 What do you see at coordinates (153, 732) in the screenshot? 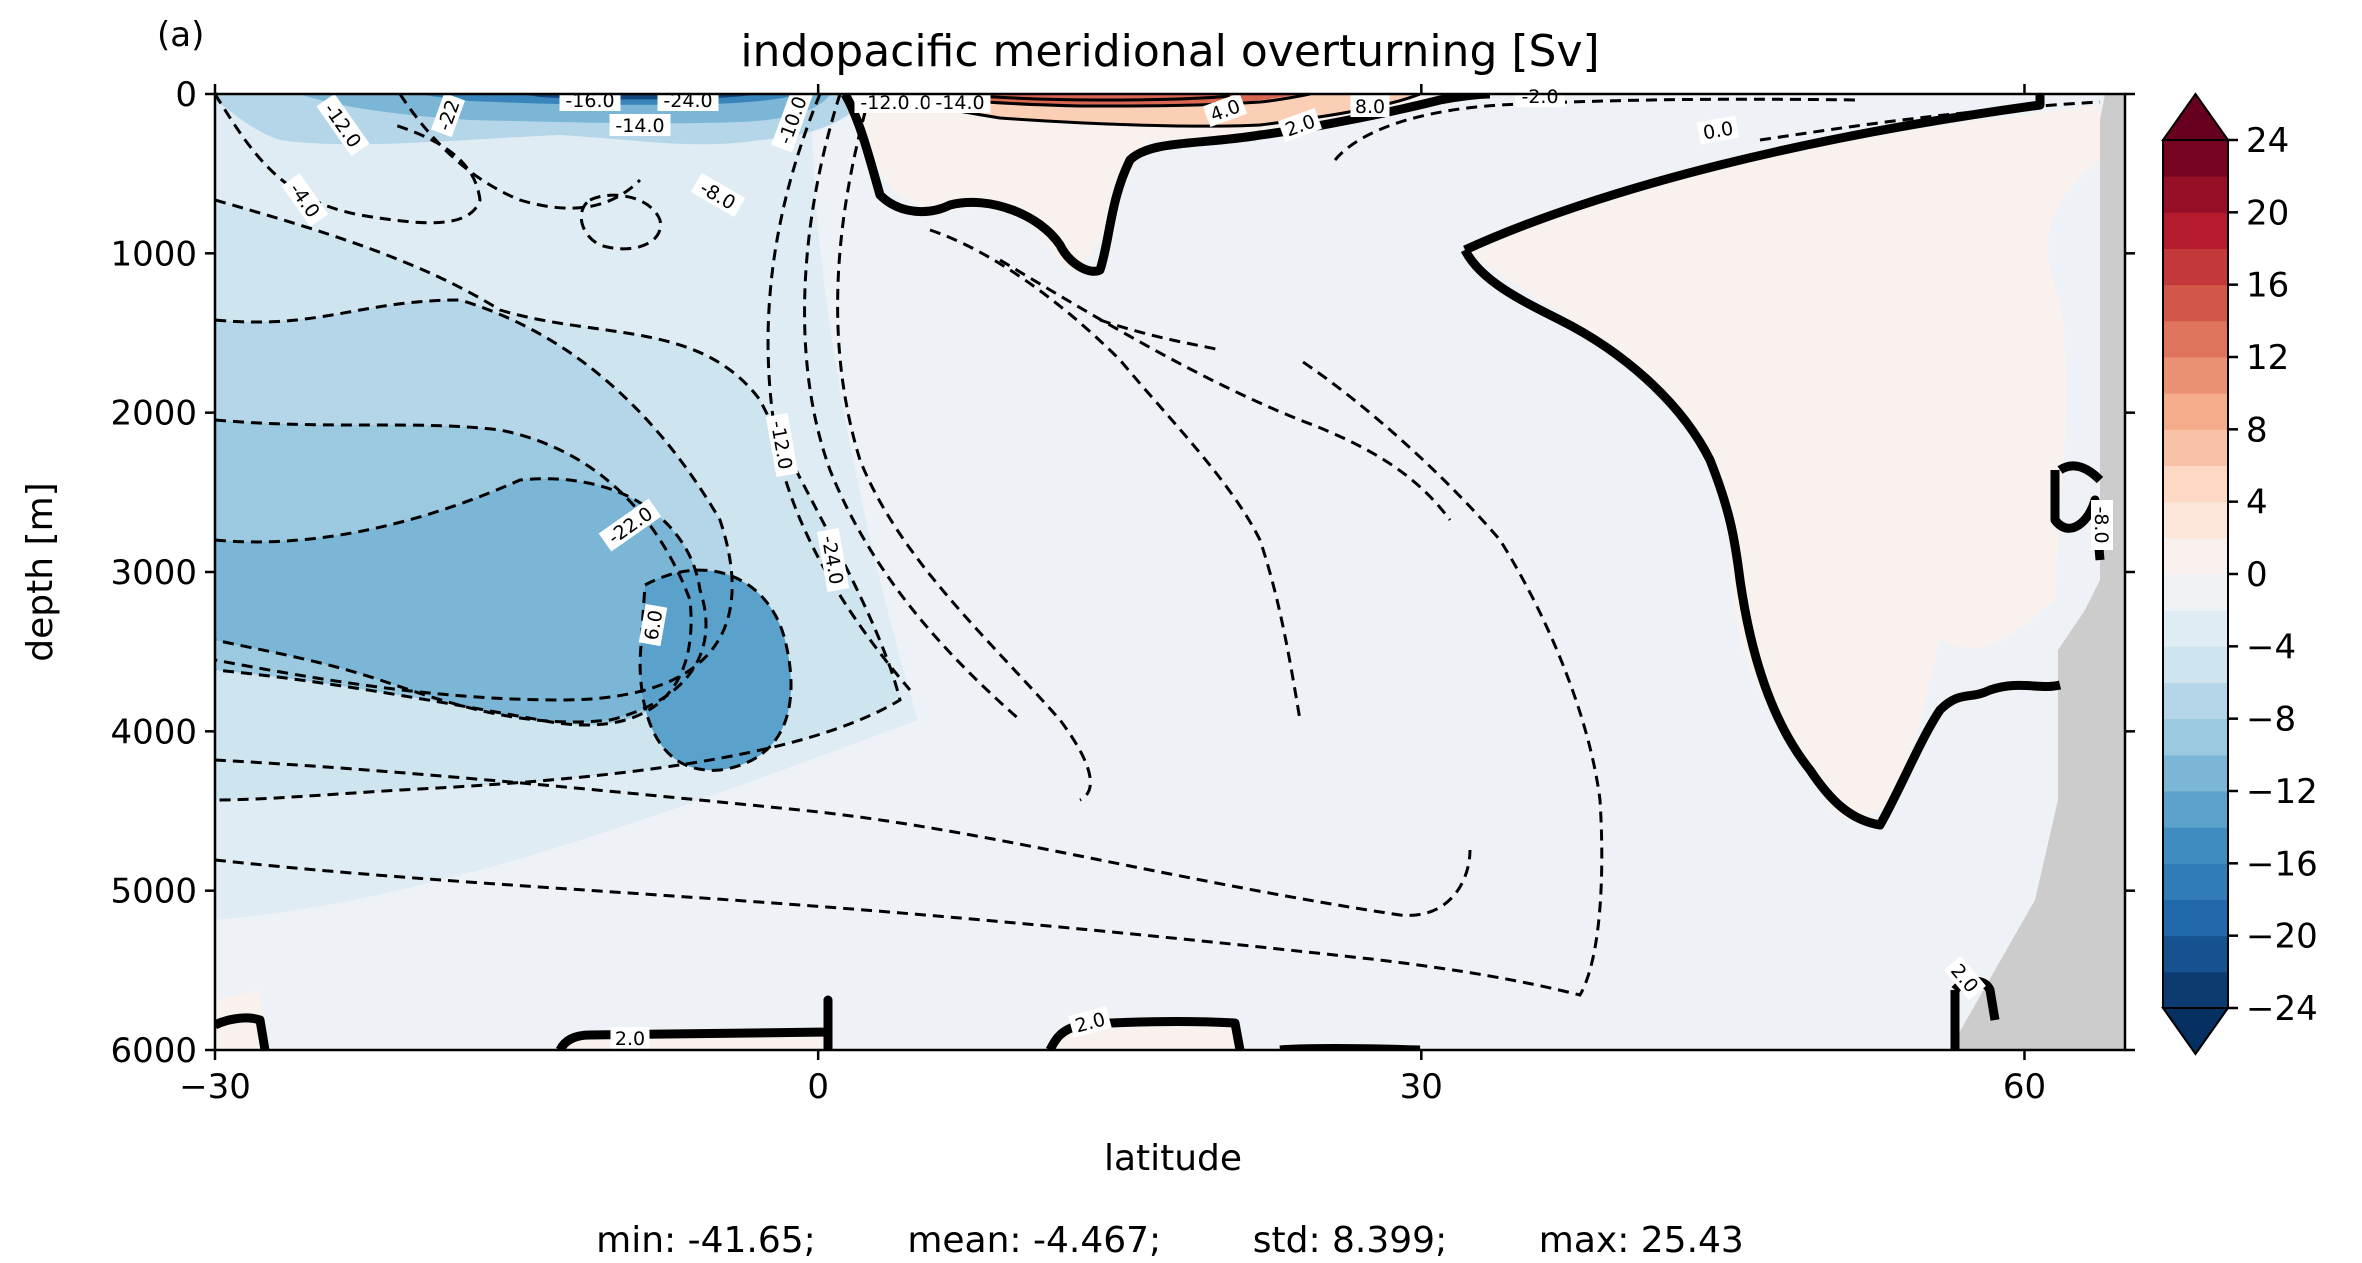
I see `y-tick-label: 4000` at bounding box center [153, 732].